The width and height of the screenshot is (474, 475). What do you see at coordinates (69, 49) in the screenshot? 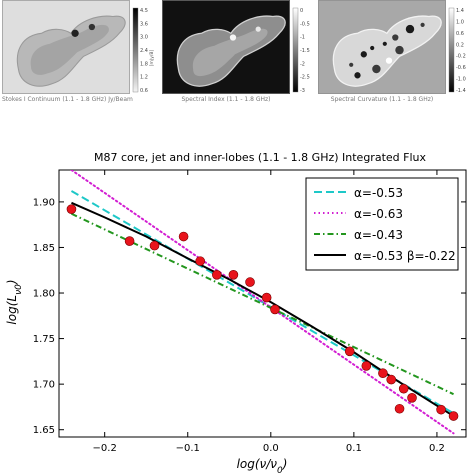
I see `inner-contour` at bounding box center [69, 49].